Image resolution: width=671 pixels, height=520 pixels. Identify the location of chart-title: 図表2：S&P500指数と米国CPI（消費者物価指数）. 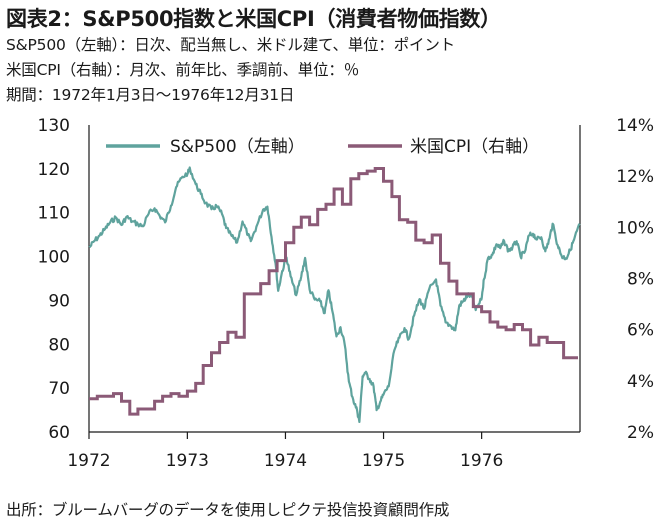
(253, 19).